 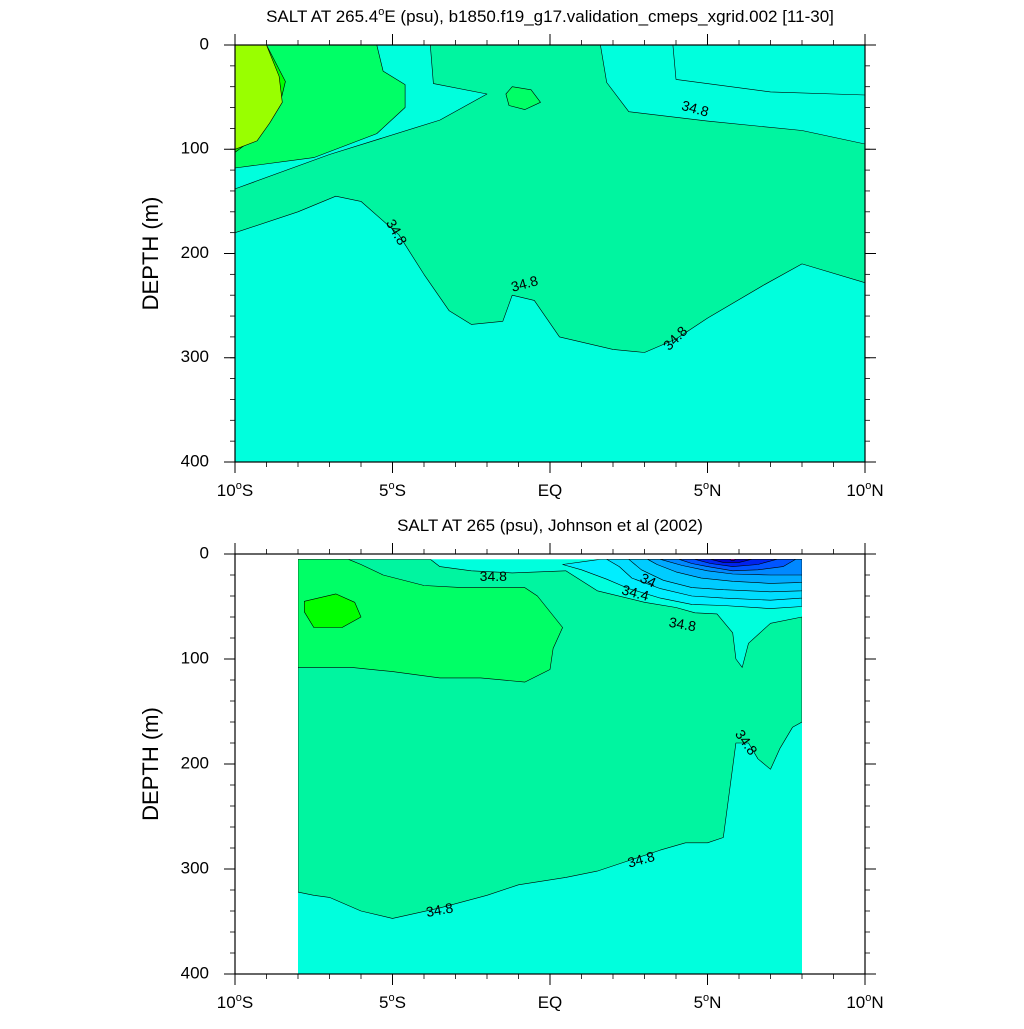 I want to click on contour-label-3: 34.8, so click(x=493, y=576).